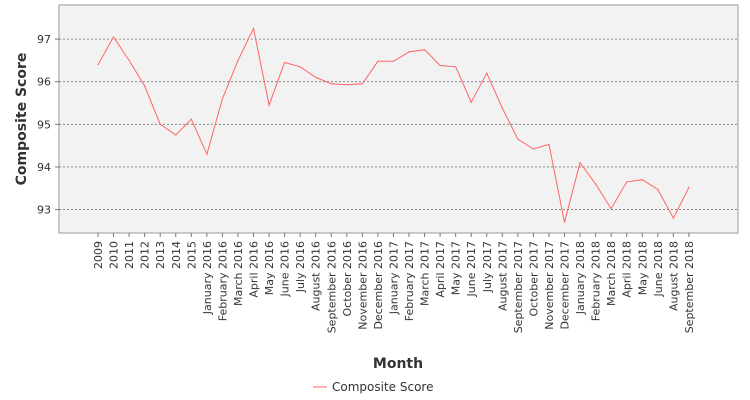 The height and width of the screenshot is (400, 750). I want to click on x-tick-label: 2010, so click(114, 255).